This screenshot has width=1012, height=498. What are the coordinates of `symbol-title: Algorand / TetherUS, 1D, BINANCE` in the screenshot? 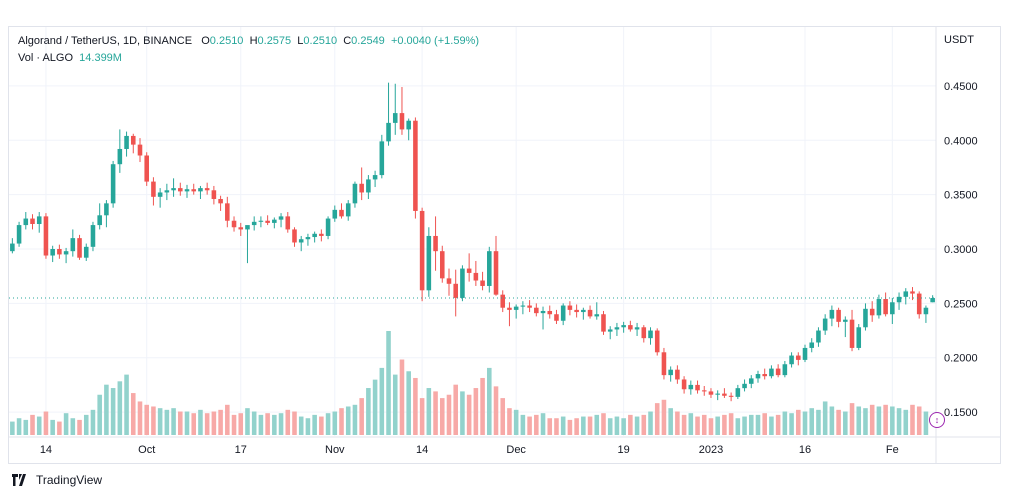 It's located at (105, 41).